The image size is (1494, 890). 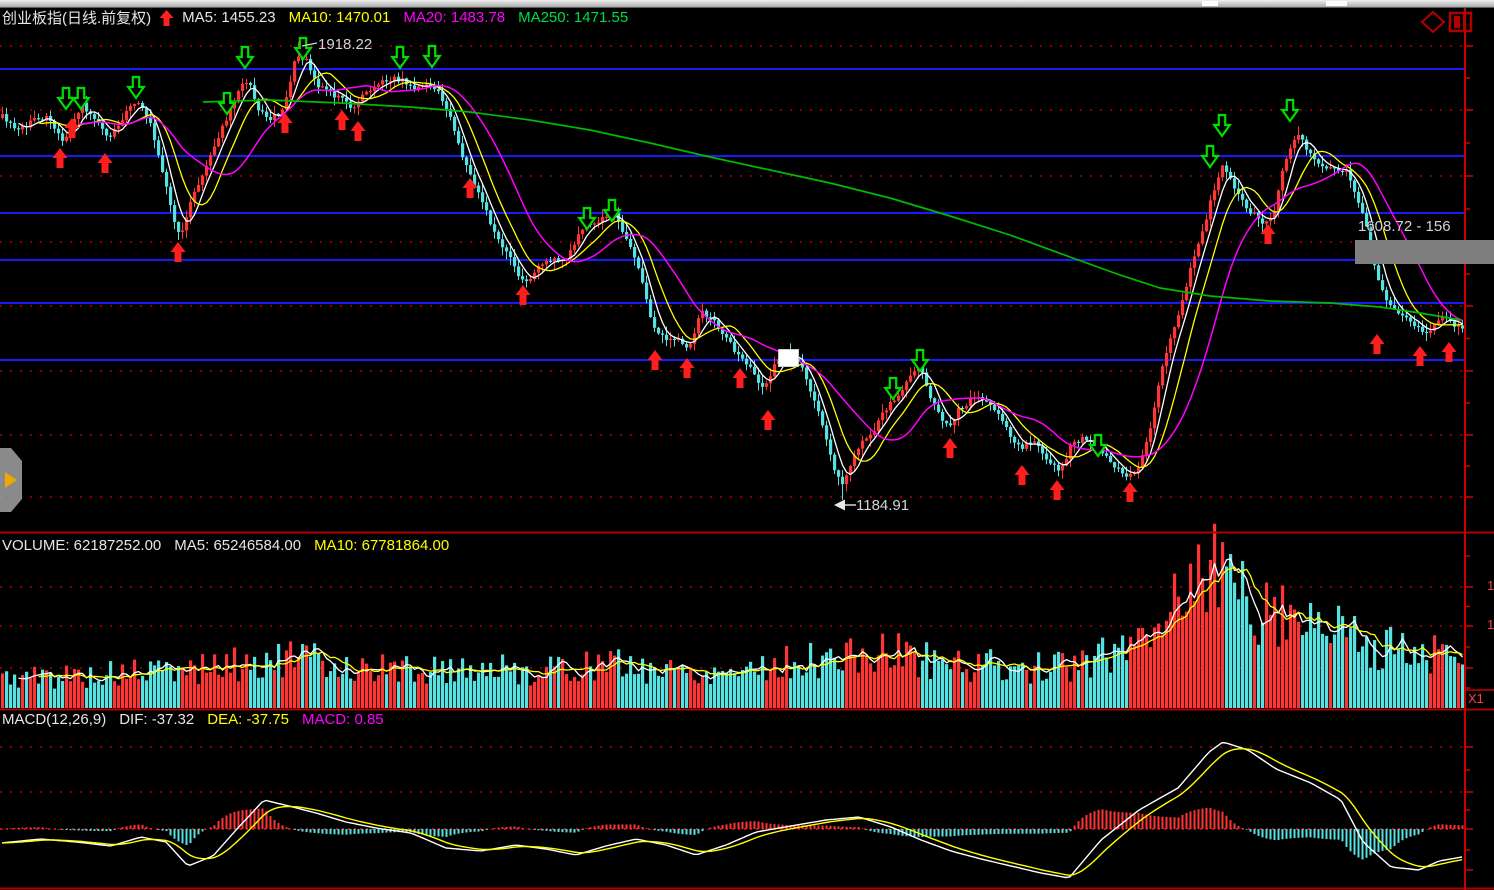 What do you see at coordinates (1424, 252) in the screenshot?
I see `gap-zone-box` at bounding box center [1424, 252].